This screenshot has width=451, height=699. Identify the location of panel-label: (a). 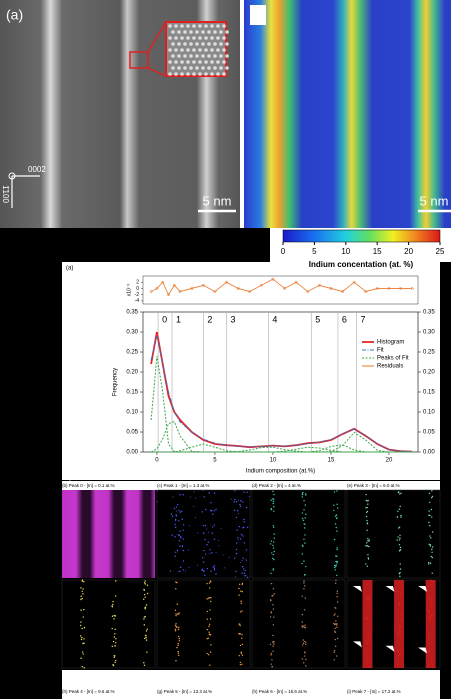
(69, 269).